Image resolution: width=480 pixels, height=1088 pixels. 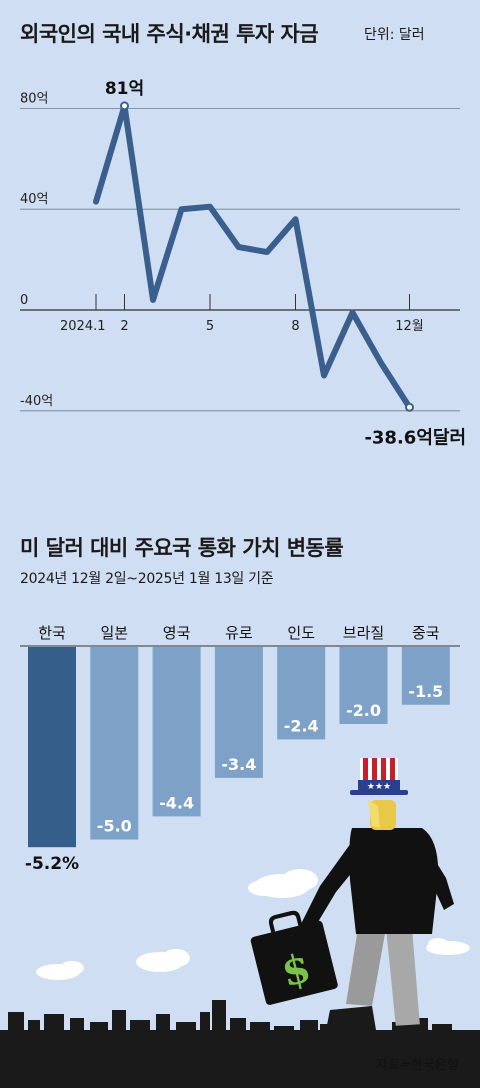 What do you see at coordinates (238, 764) in the screenshot?
I see `bar-value-label: -3.4` at bounding box center [238, 764].